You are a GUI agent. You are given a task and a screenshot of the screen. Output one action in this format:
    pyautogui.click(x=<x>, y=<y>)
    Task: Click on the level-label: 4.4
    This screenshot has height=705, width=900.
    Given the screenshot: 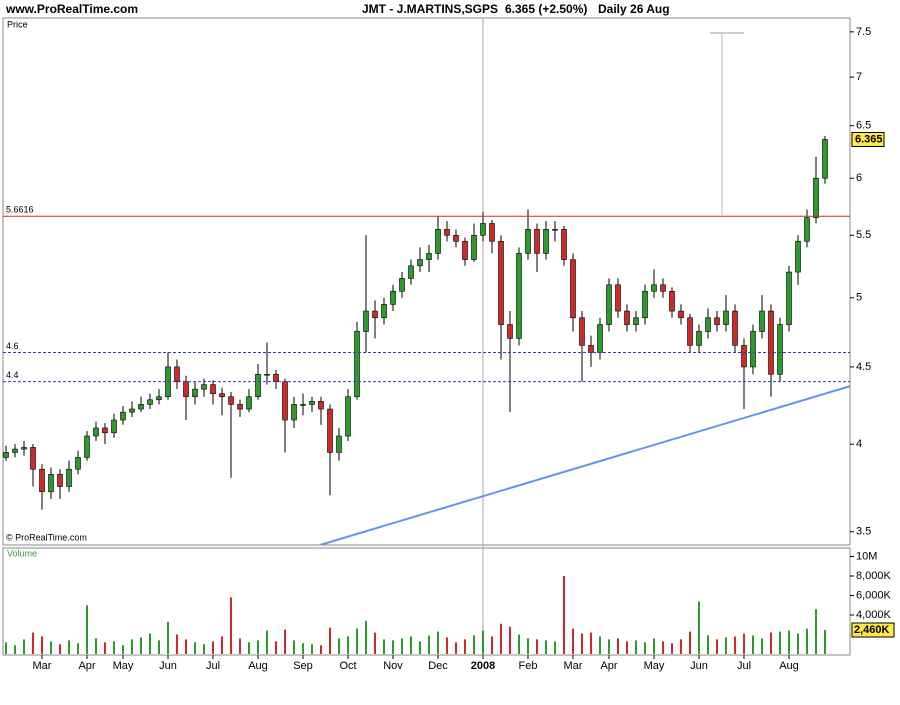 What is the action you would take?
    pyautogui.click(x=12, y=375)
    